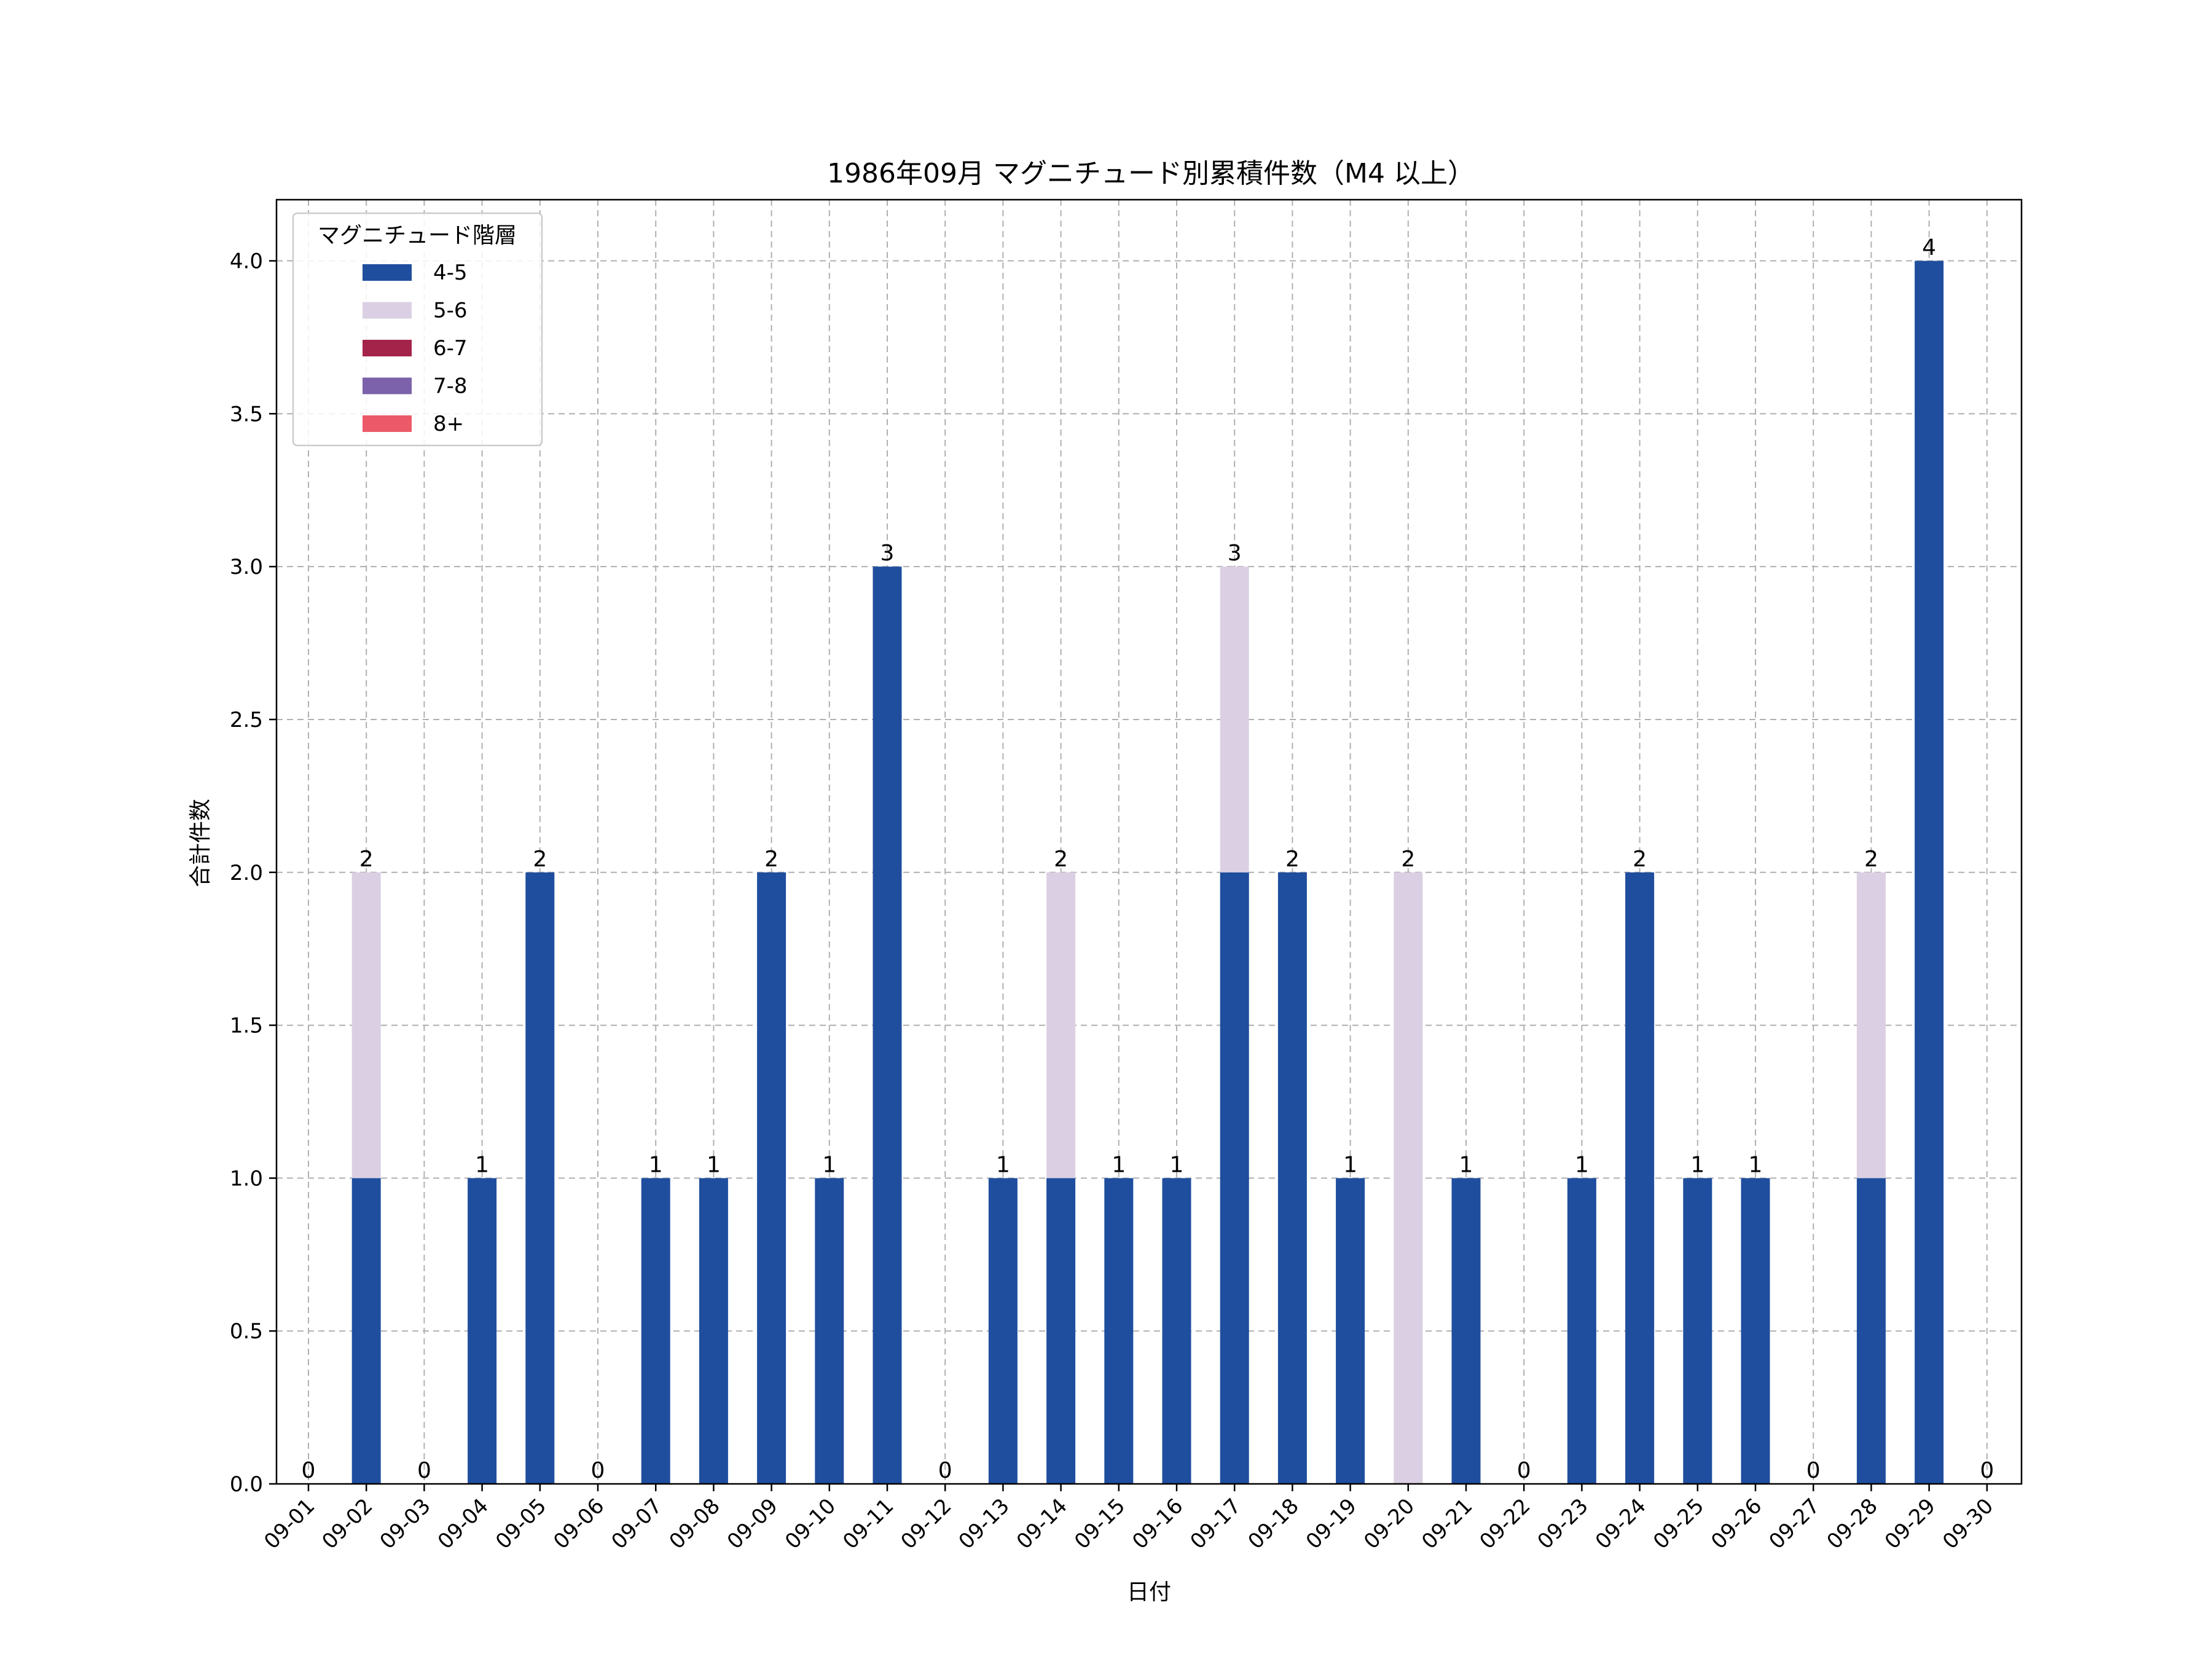 This screenshot has width=2212, height=1659. Describe the element at coordinates (246, 1331) in the screenshot. I see `y-tick-label: 0.5` at that location.